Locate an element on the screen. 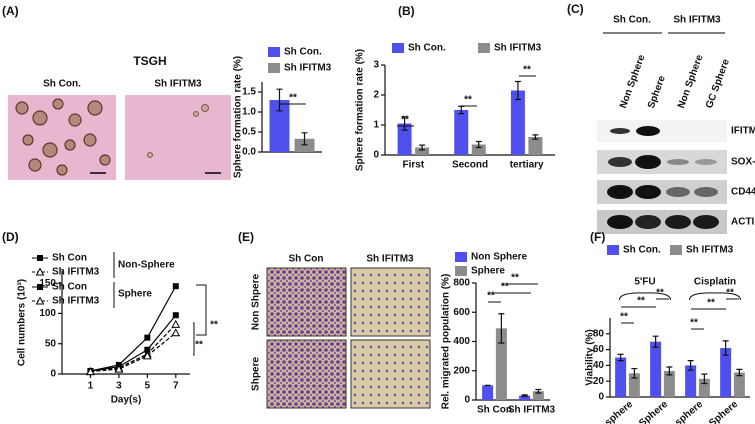 The image size is (755, 424). x-tick-label: Sh Con is located at coordinates (494, 410).